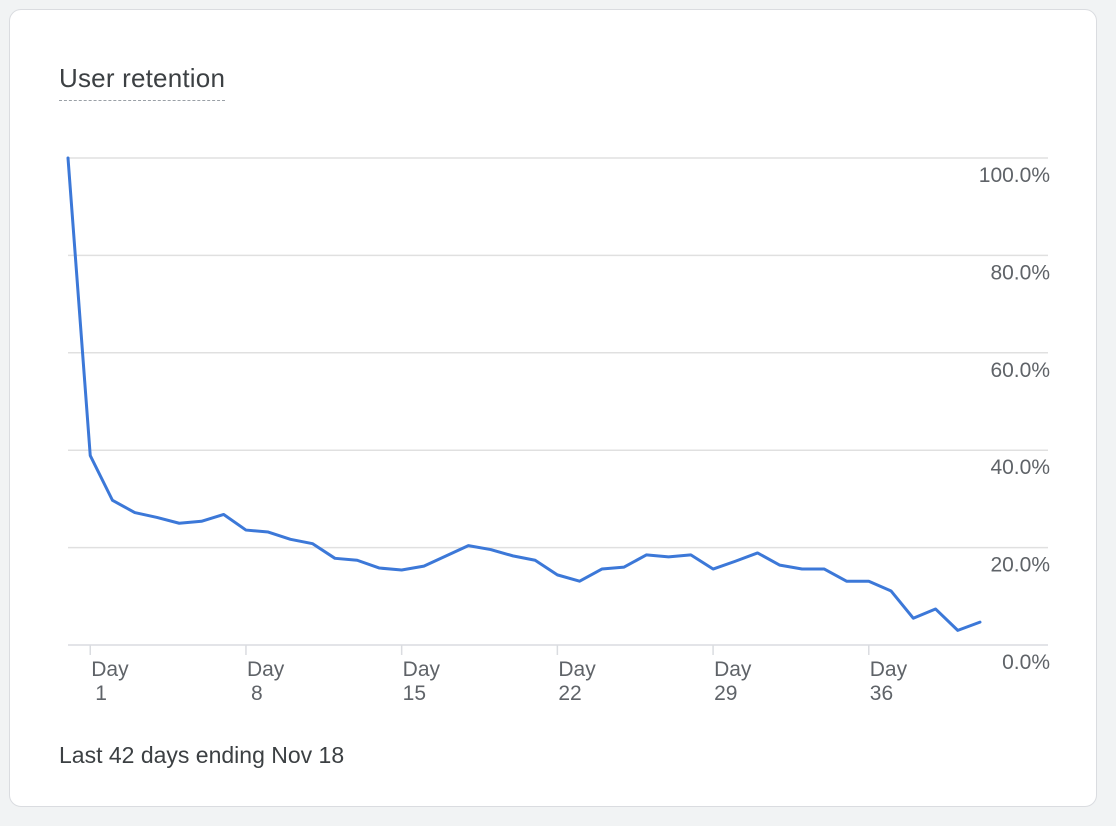  Describe the element at coordinates (569, 693) in the screenshot. I see `x-tick-label: 22` at that location.